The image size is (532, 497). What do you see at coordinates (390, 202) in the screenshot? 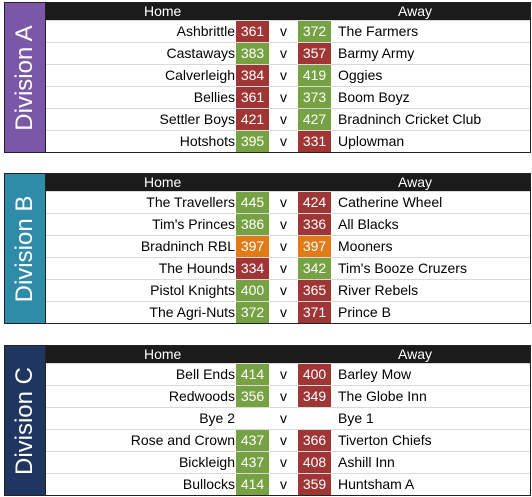
I see `away-team: Catherine Wheel` at bounding box center [390, 202].